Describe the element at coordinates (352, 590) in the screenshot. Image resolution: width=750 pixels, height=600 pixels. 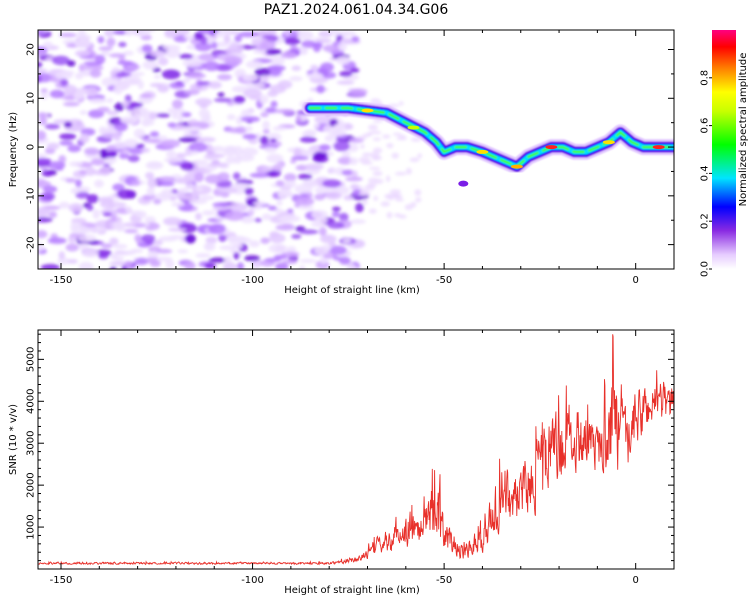
I see `snr-x-axis-label: Height of straight line (km)` at that location.